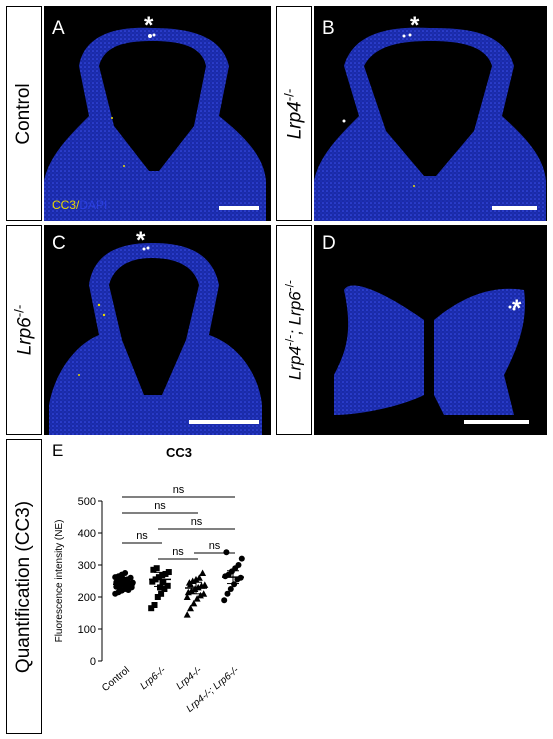  Describe the element at coordinates (93, 662) in the screenshot. I see `y-tick-label: 0` at that location.